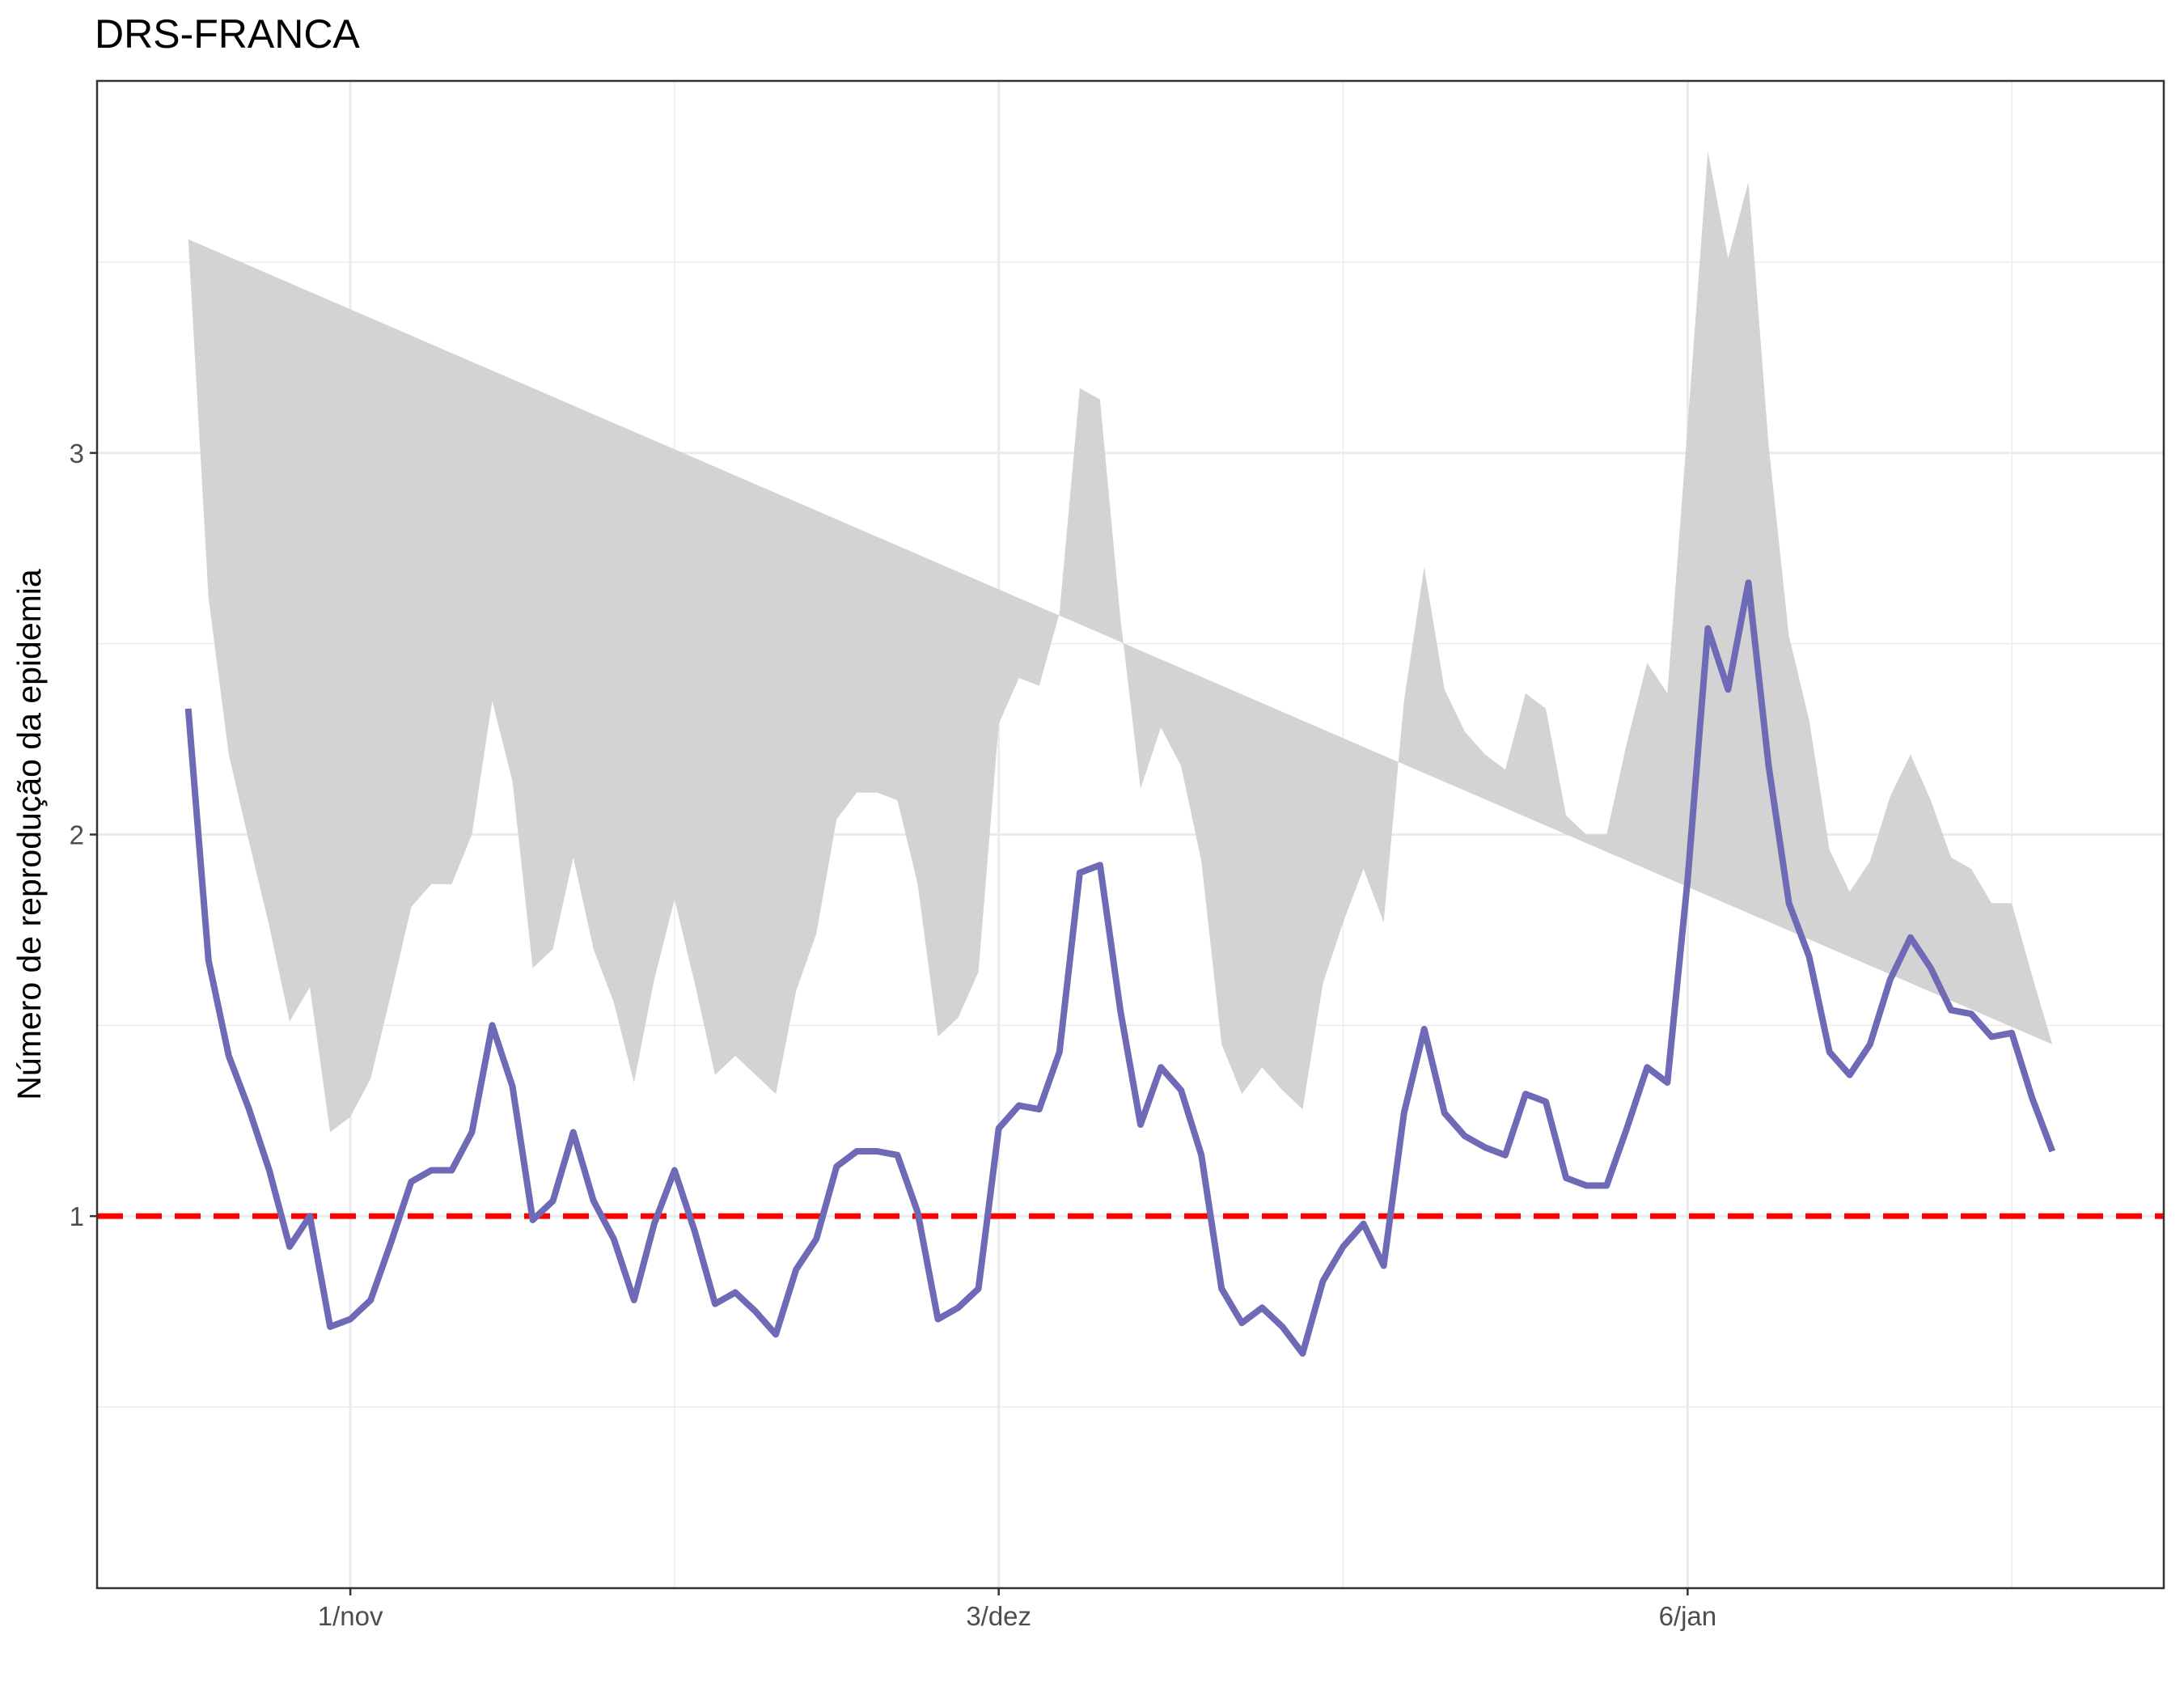 This screenshot has width=2184, height=1699. What do you see at coordinates (1688, 1616) in the screenshot?
I see `x-tick-label: 6/jan` at bounding box center [1688, 1616].